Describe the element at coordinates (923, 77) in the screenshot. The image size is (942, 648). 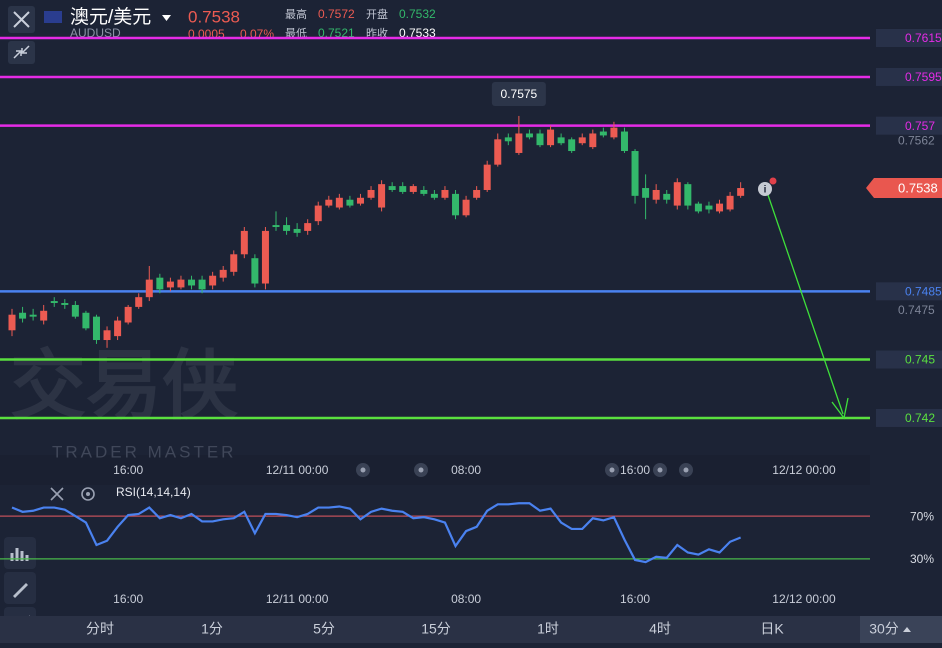
I see `level-label: 0.7595` at that location.